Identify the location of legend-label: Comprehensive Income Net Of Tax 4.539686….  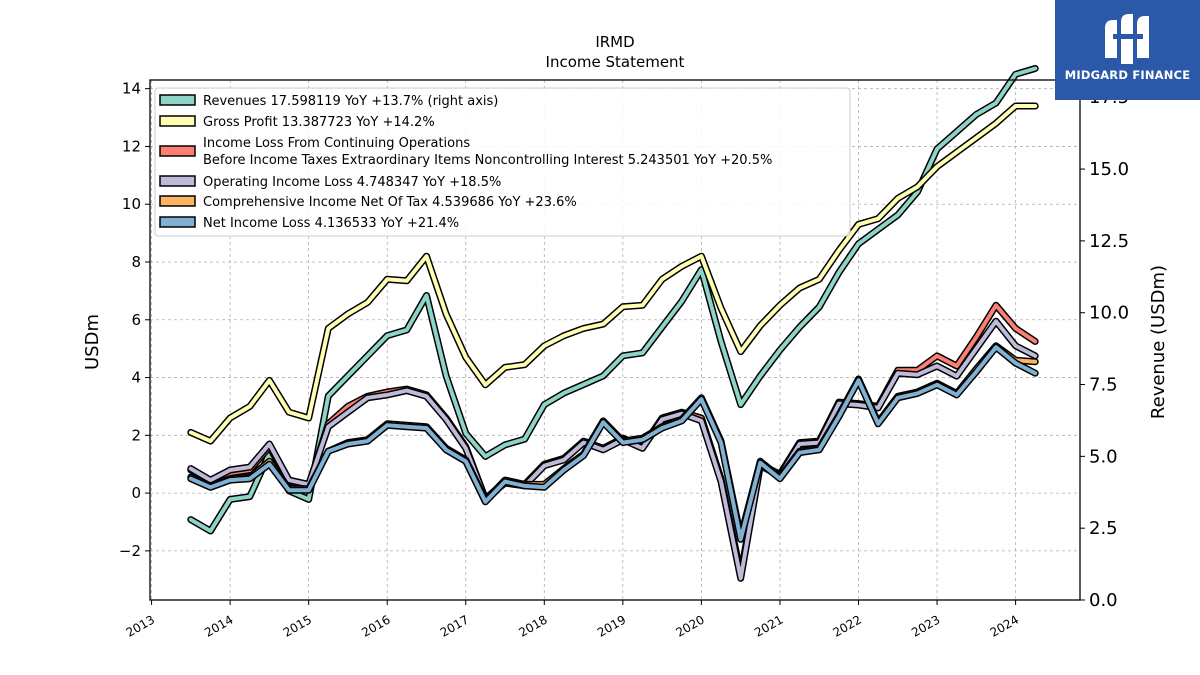
(390, 202).